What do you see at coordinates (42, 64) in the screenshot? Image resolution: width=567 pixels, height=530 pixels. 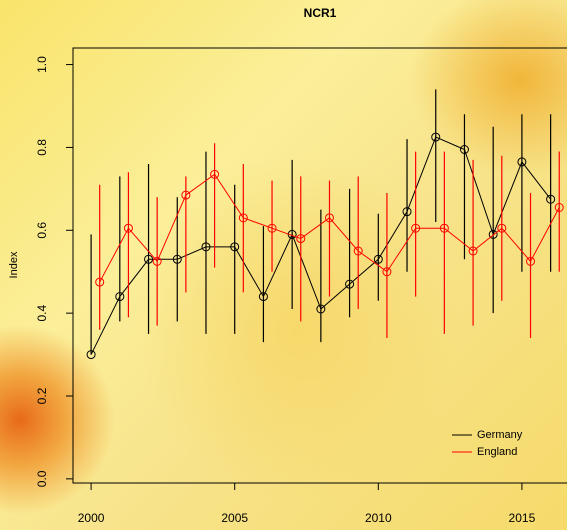 I see `y-tick-label: 1.0` at bounding box center [42, 64].